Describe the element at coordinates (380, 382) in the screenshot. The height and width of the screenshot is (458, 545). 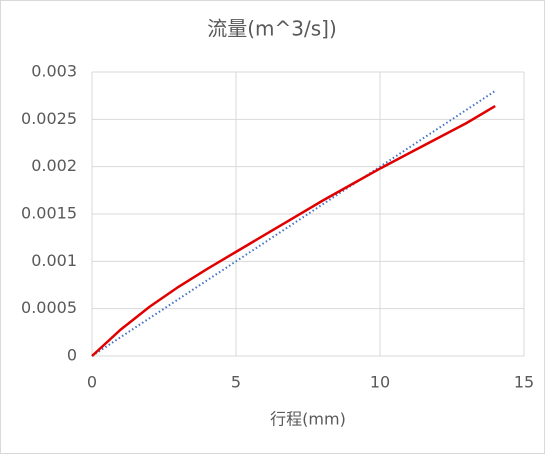
I see `x-tick-label: 10` at that location.